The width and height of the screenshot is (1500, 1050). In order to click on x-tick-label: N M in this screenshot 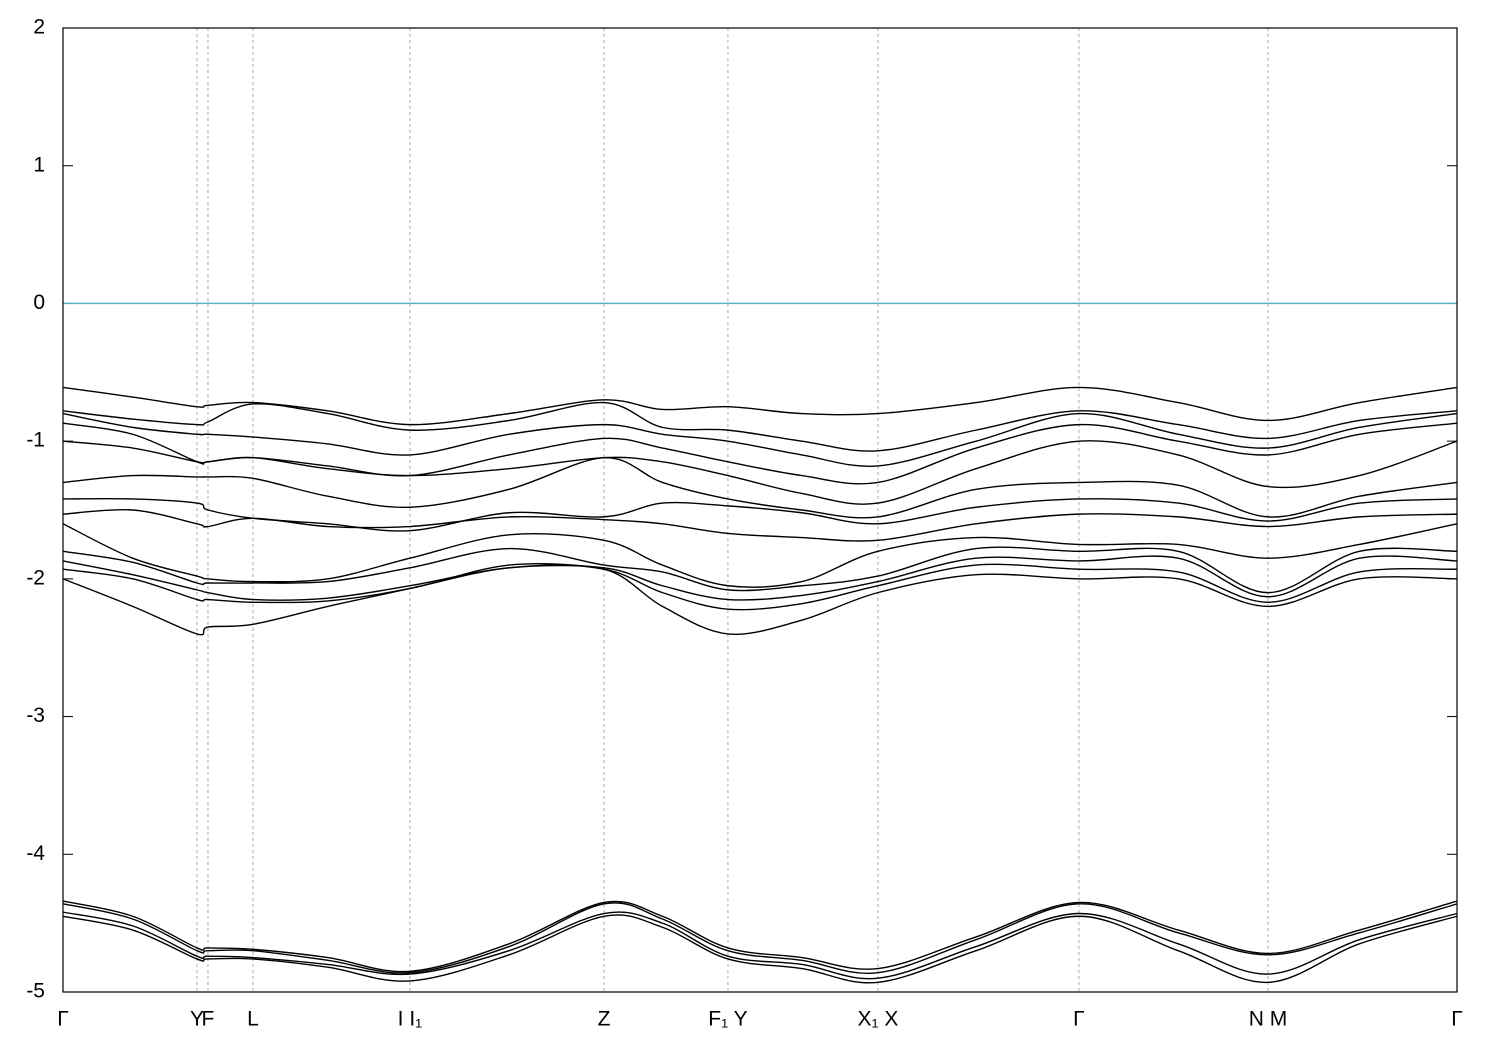, I will do `click(1268, 1019)`.